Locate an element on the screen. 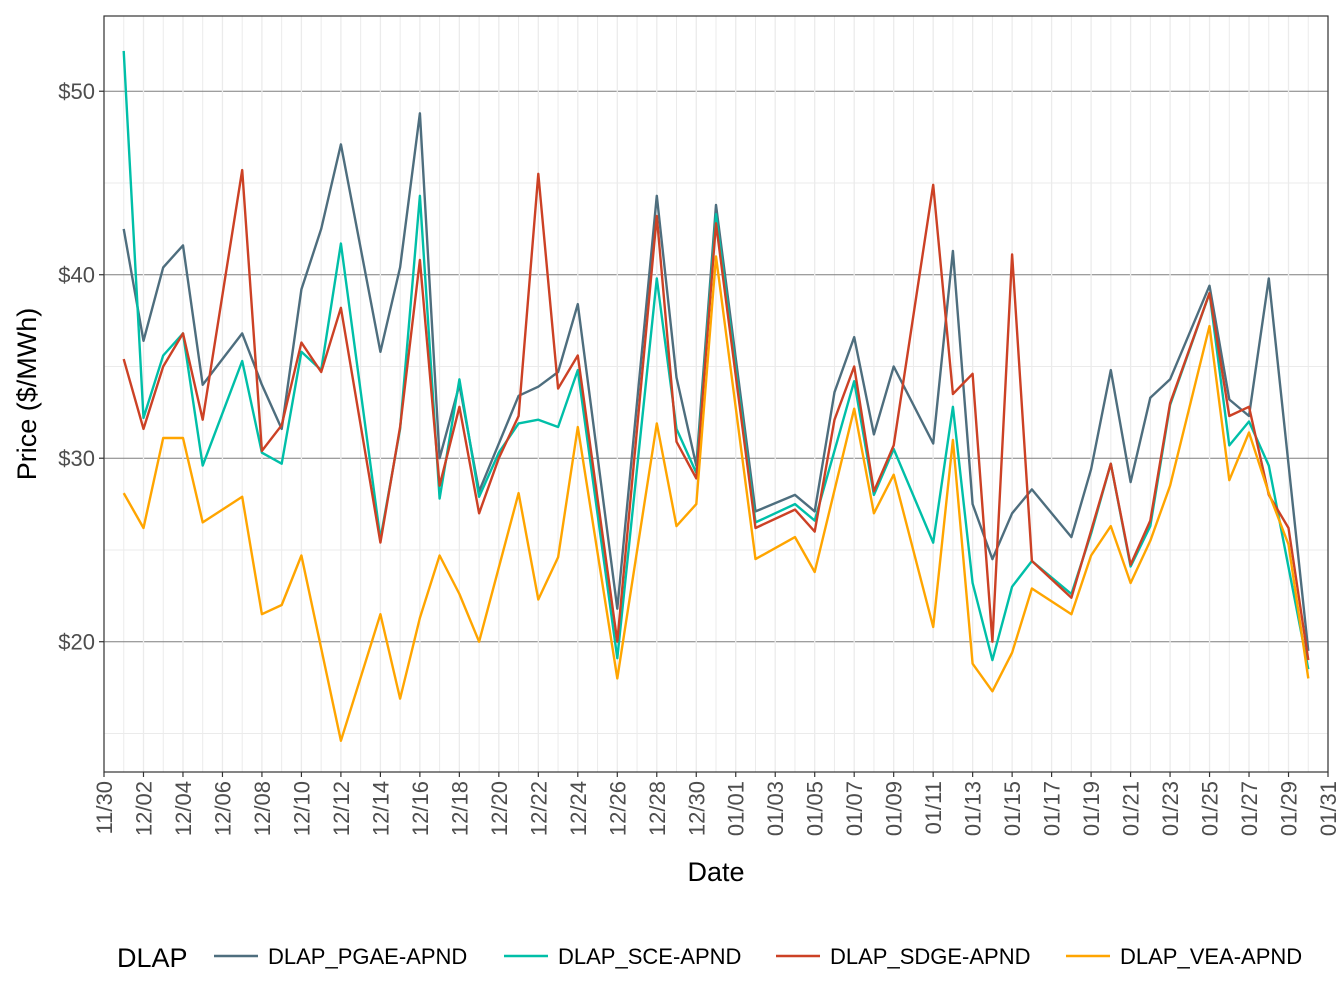  x-tick-label: 01/25 is located at coordinates (1210, 808).